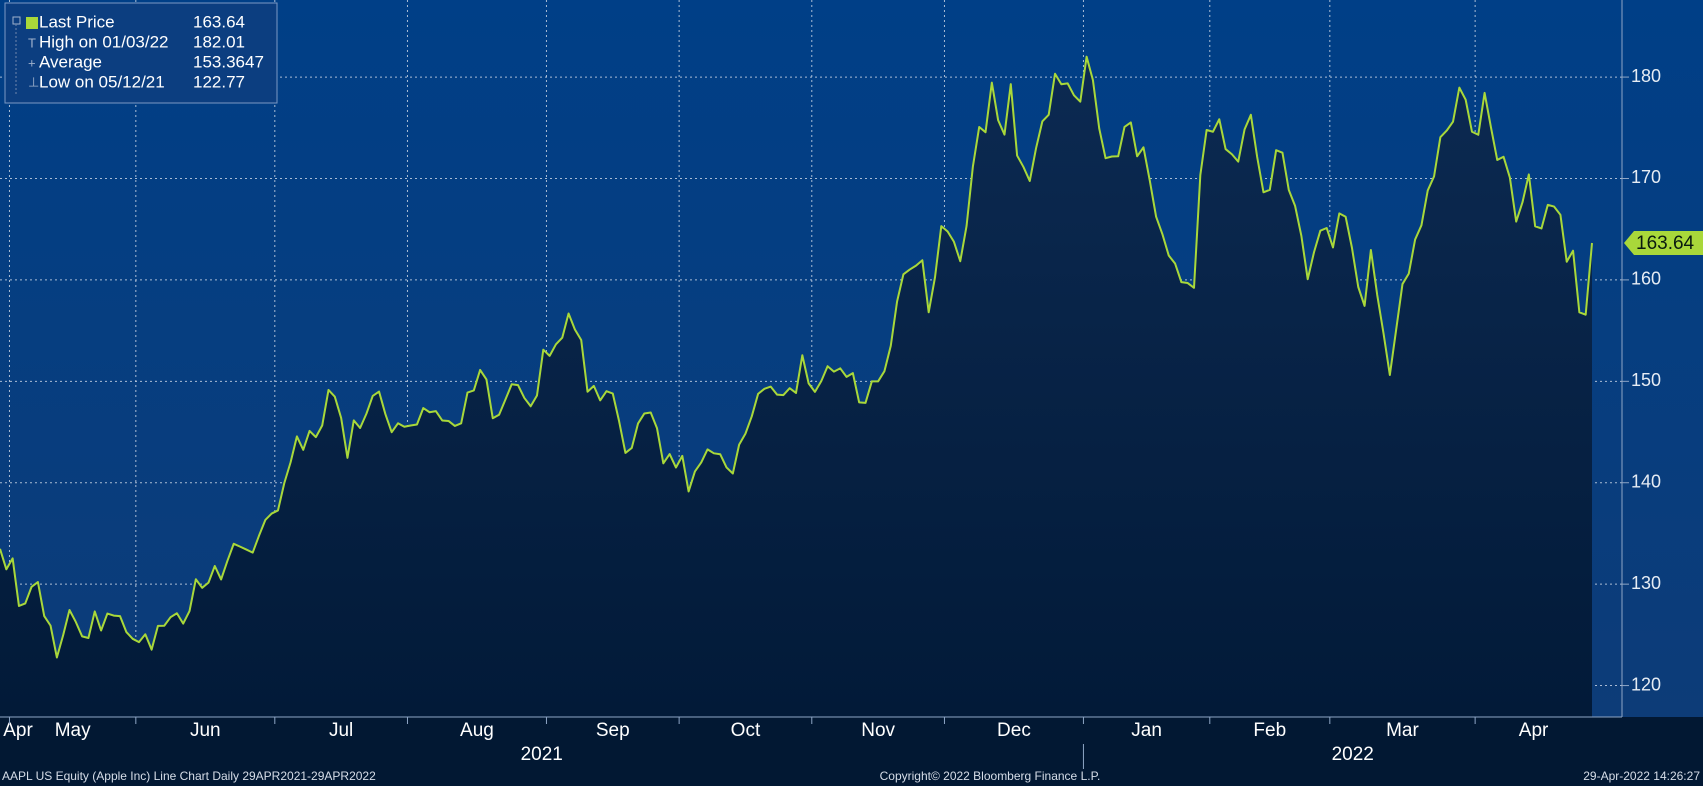 This screenshot has width=1703, height=786. I want to click on legend-value: 182.01, so click(219, 41).